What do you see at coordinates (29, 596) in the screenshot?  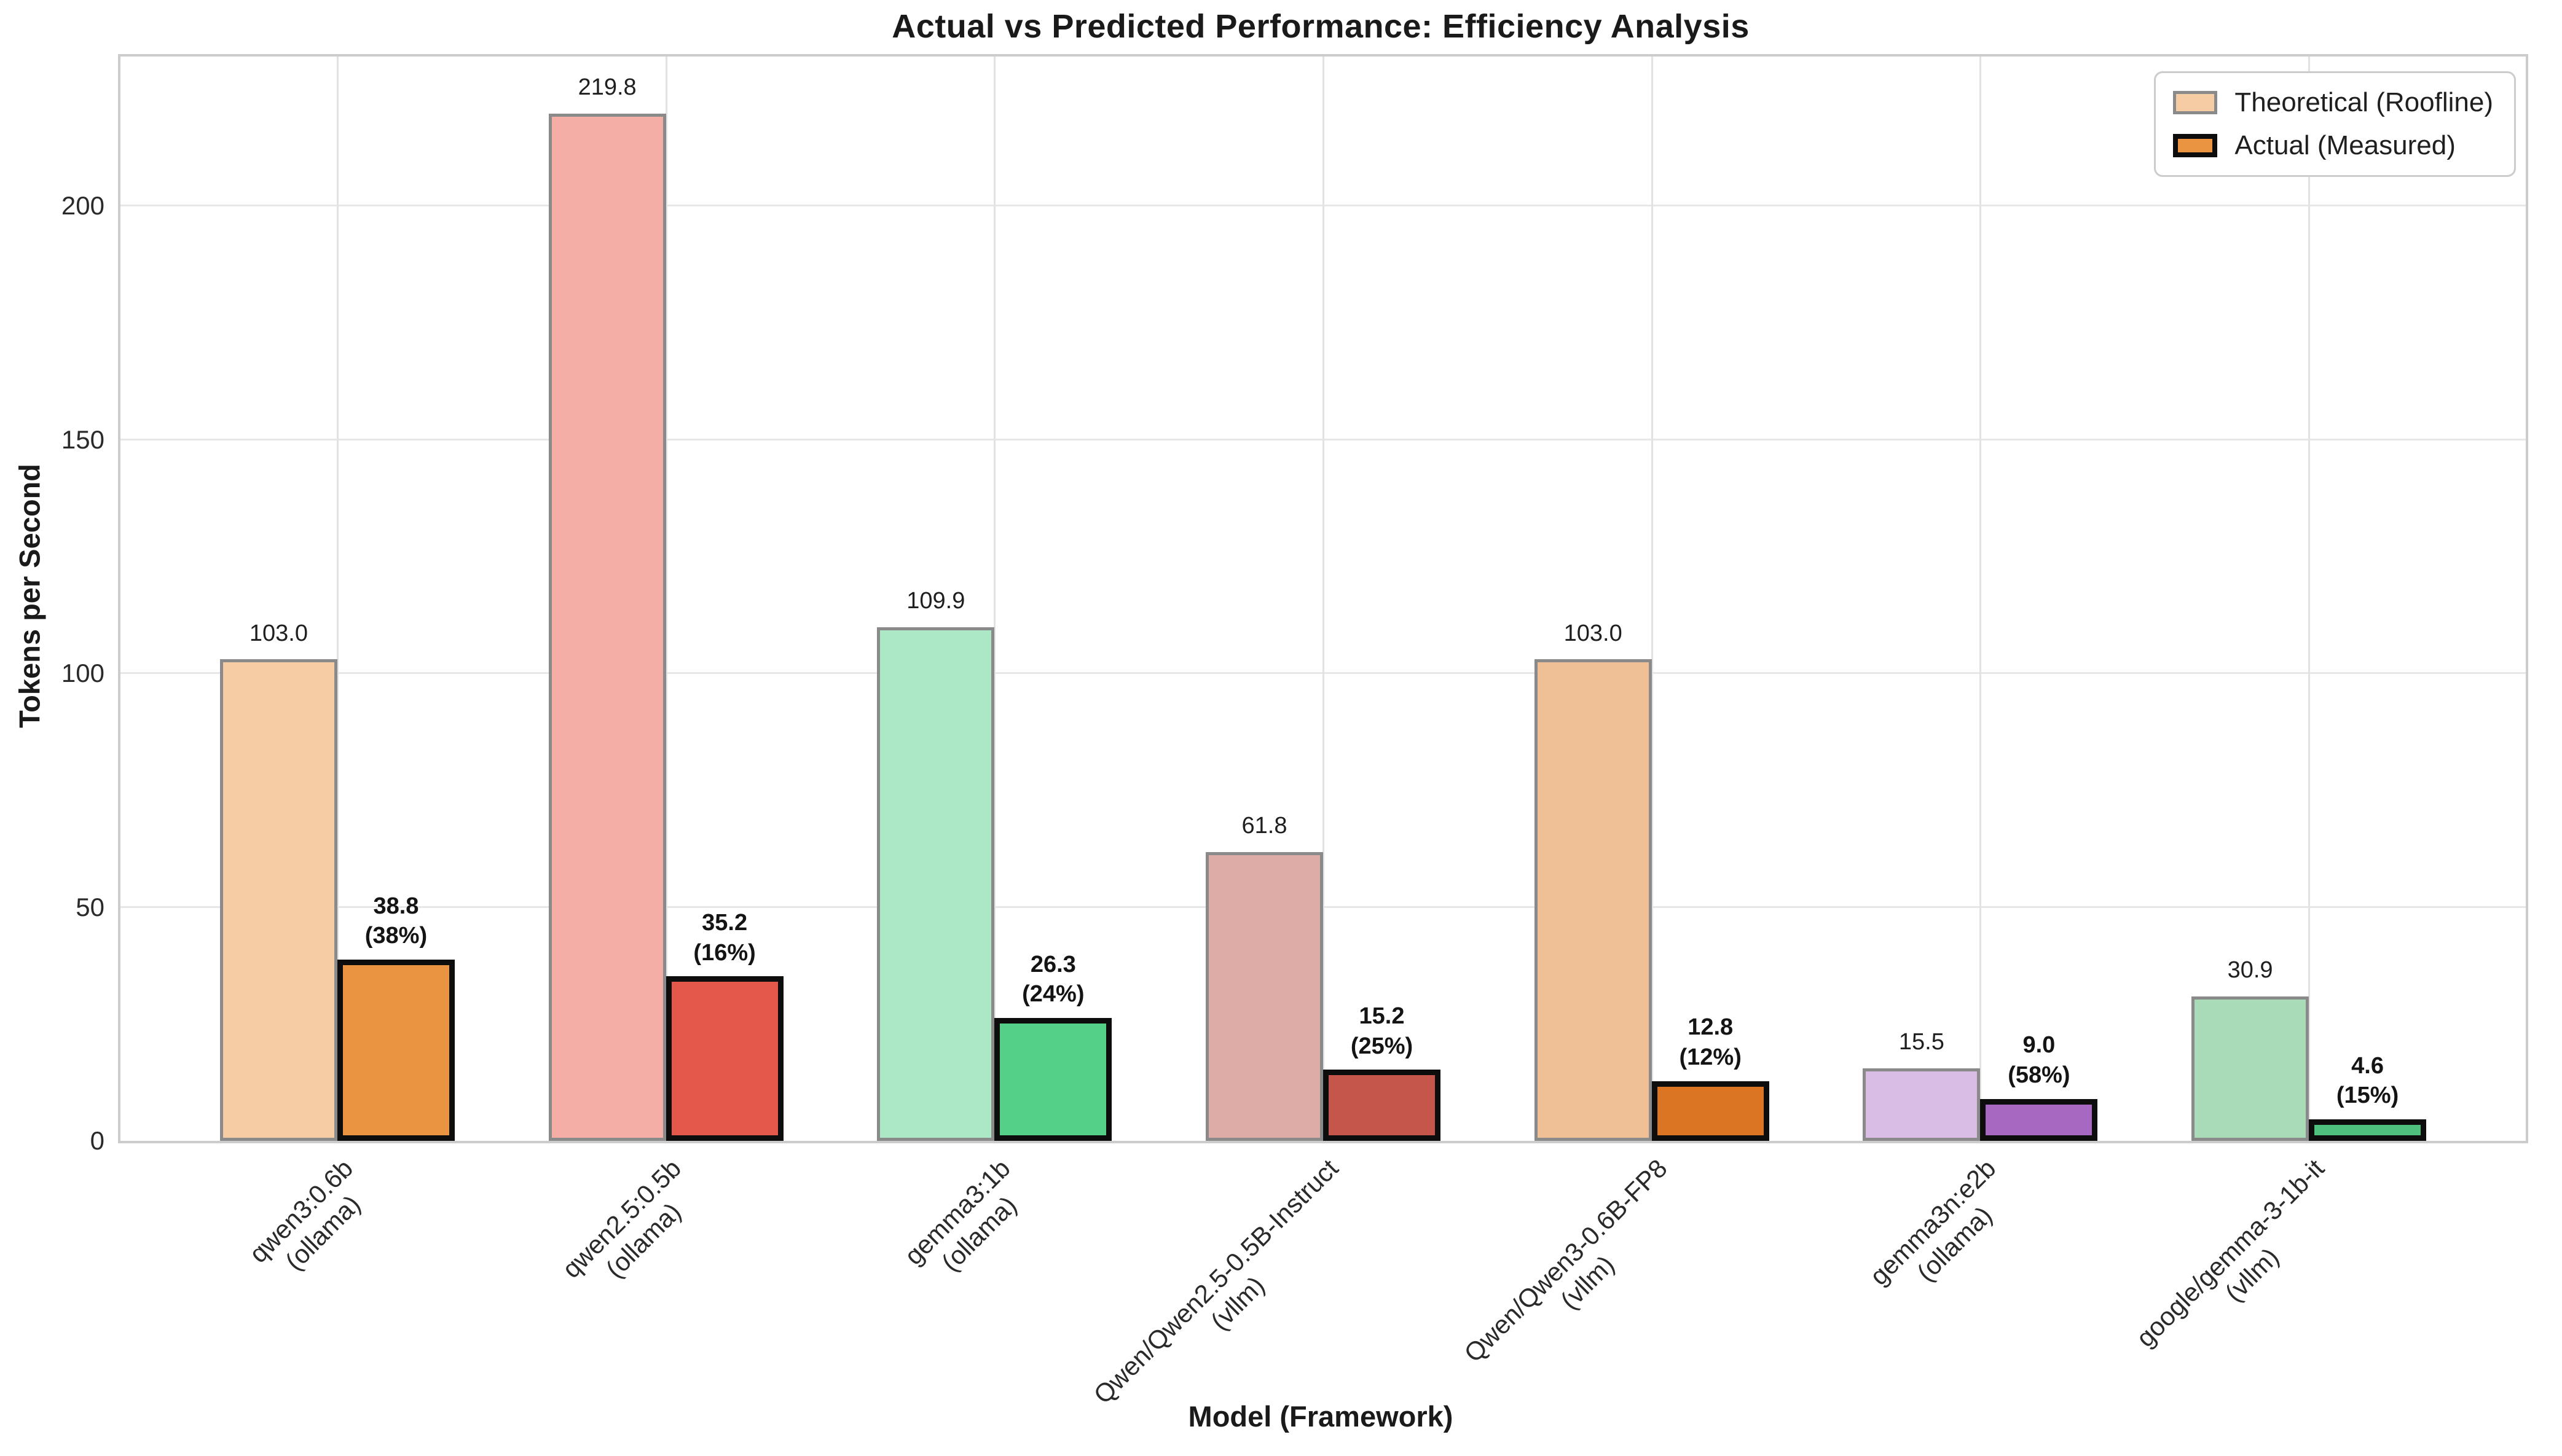 I see `y-axis-label: Tokens per Second` at bounding box center [29, 596].